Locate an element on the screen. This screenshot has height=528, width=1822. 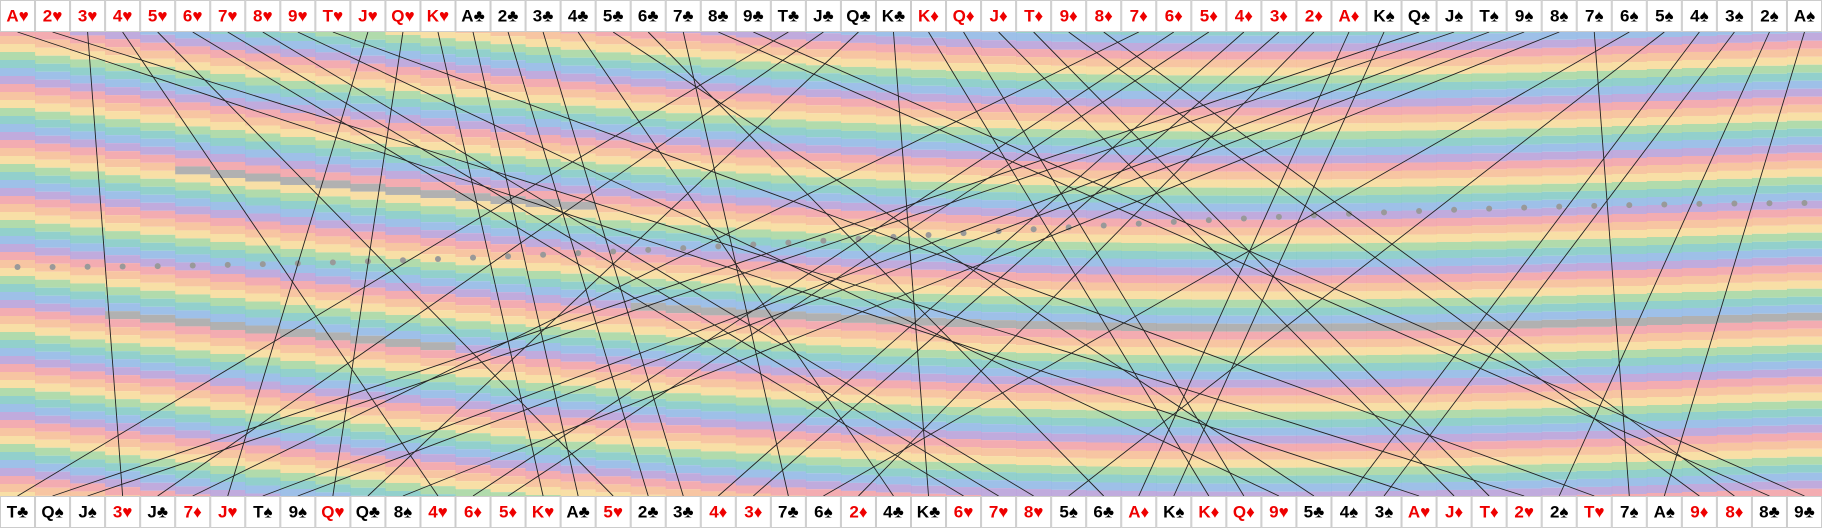
dot is located at coordinates (858, 238).